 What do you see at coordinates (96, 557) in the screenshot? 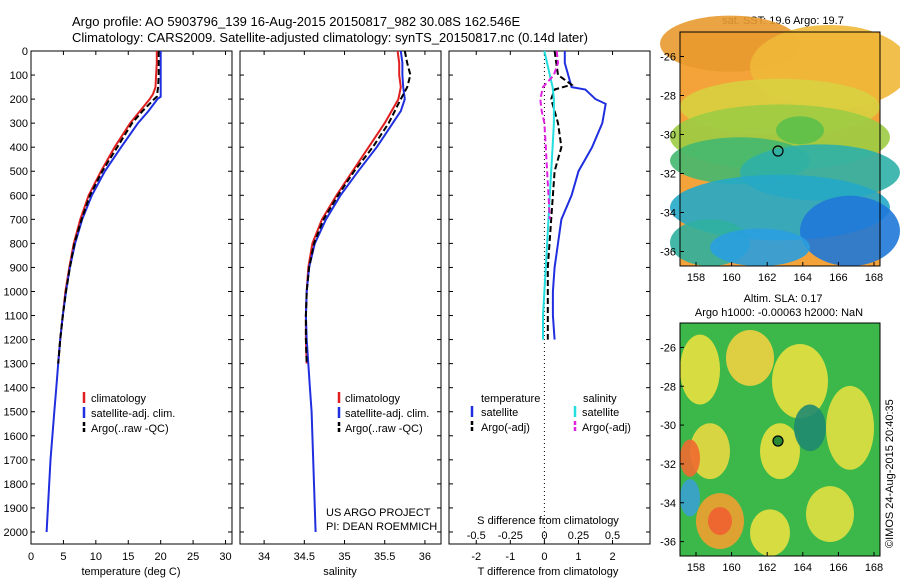
I see `x-tick-label: 10` at bounding box center [96, 557].